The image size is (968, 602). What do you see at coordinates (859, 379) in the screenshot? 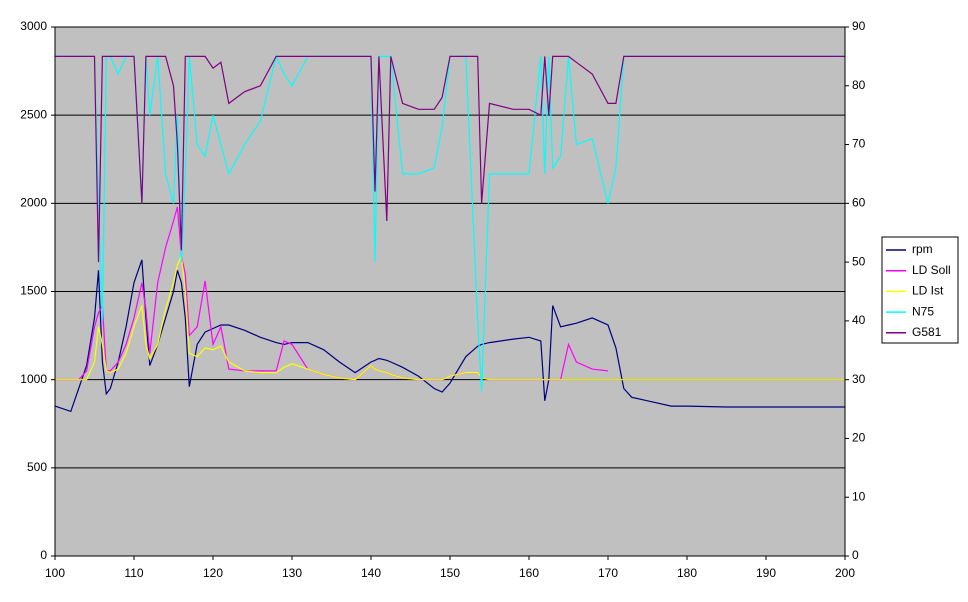
I see `y2-tick-label: 30` at bounding box center [859, 379].